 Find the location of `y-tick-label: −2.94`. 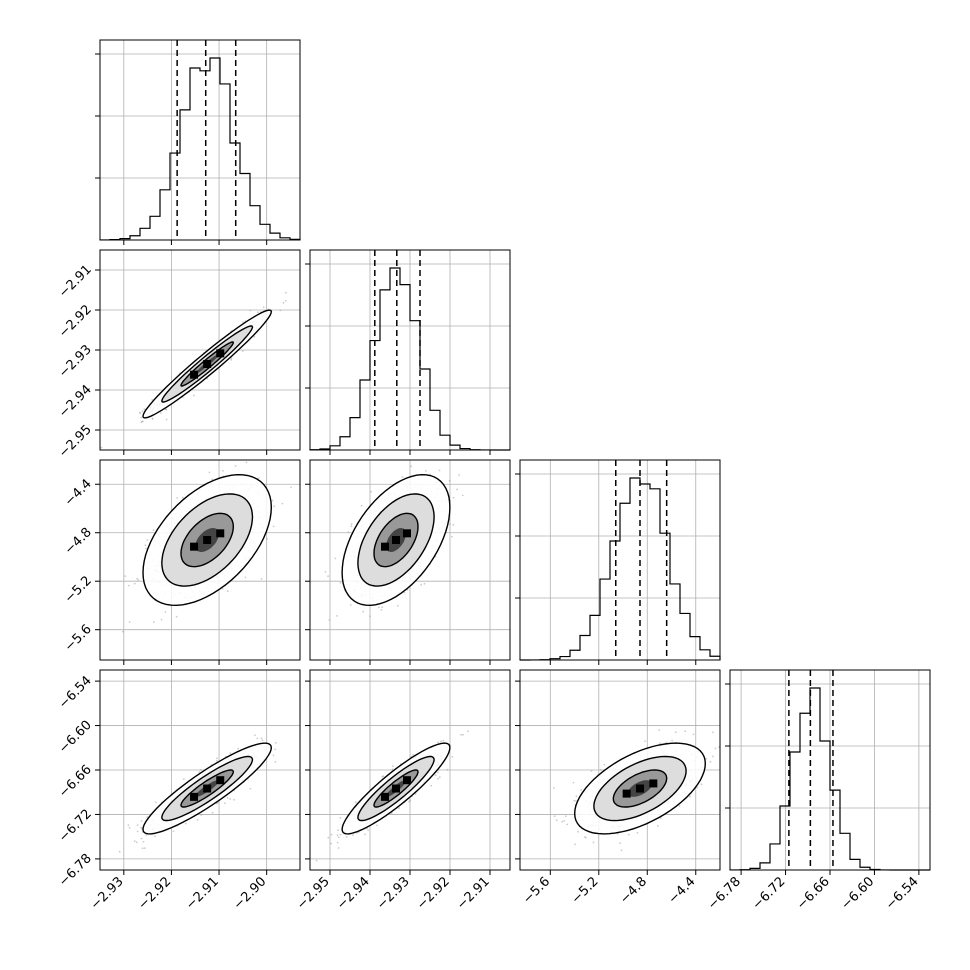

y-tick-label: −2.94 is located at coordinates (75, 401).